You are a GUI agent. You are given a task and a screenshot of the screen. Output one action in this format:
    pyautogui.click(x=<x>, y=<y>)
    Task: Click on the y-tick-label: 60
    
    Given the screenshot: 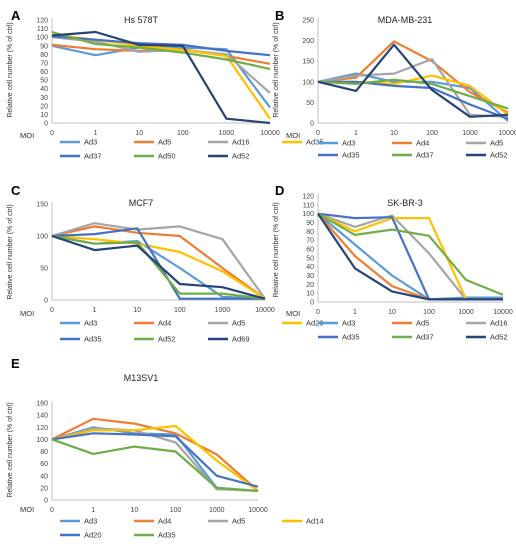 What is the action you would take?
    pyautogui.click(x=44, y=464)
    